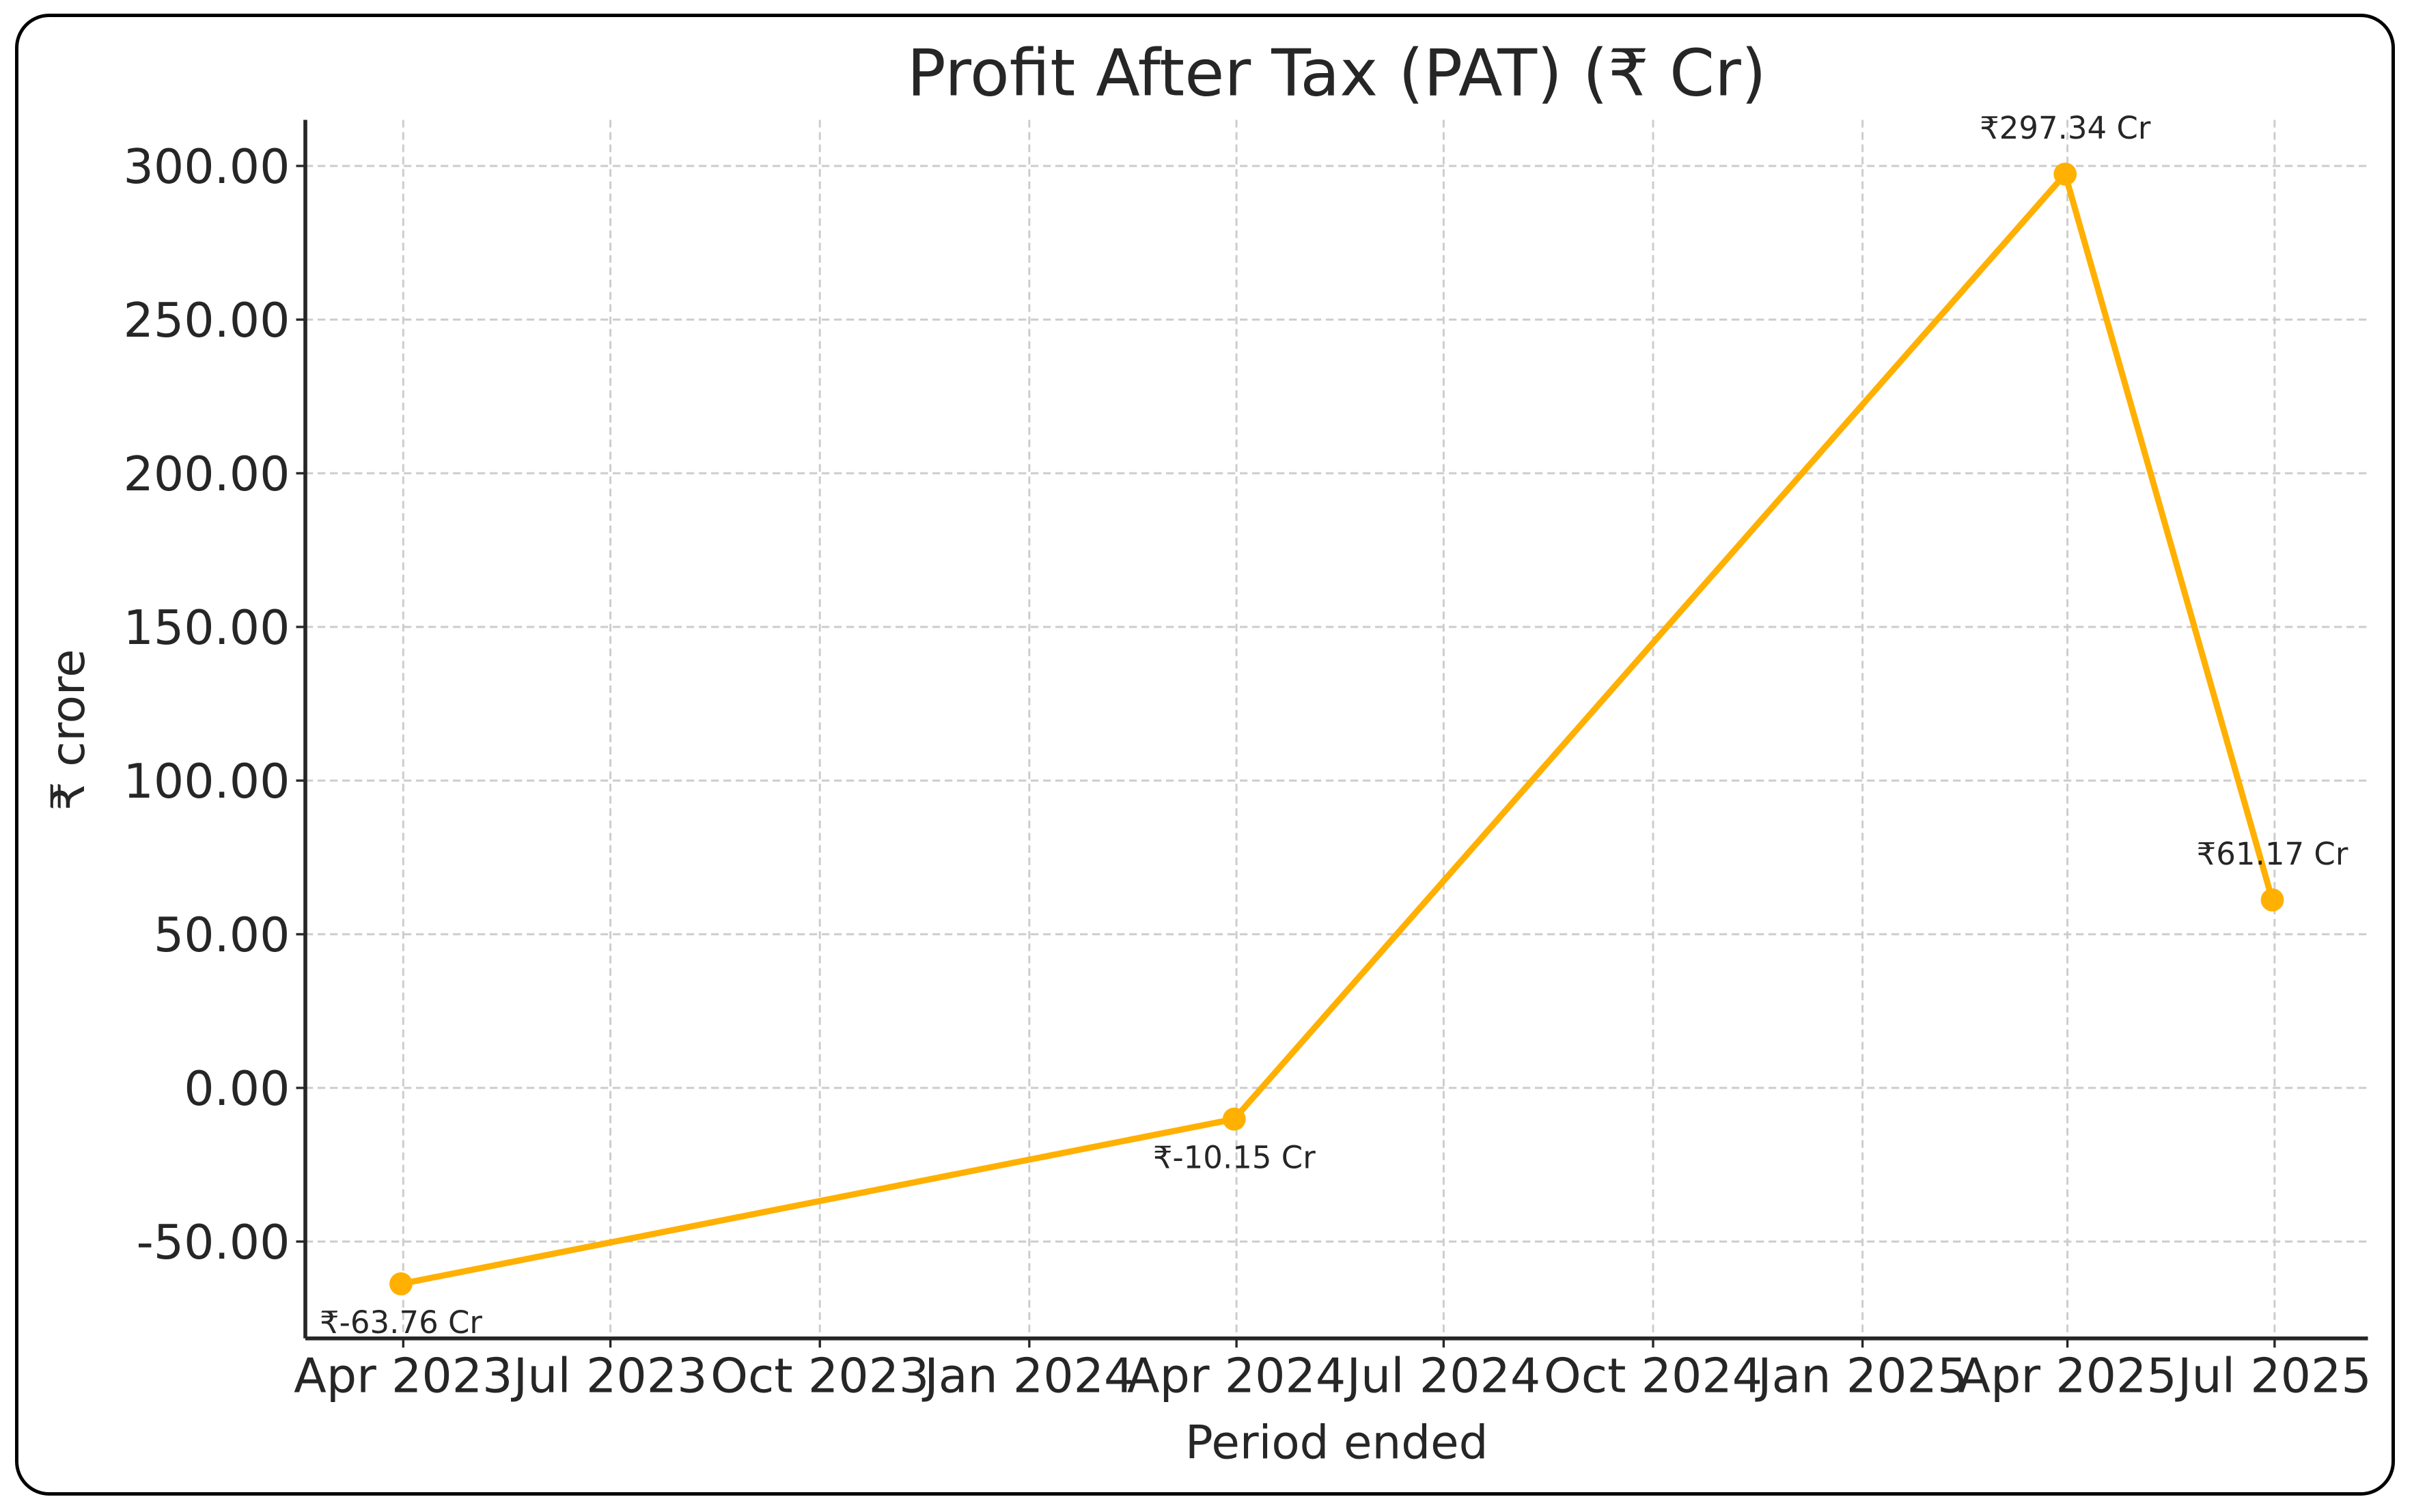 This screenshot has height=1512, width=2412. Describe the element at coordinates (819, 1376) in the screenshot. I see `x-tick-label: Oct 2023` at that location.